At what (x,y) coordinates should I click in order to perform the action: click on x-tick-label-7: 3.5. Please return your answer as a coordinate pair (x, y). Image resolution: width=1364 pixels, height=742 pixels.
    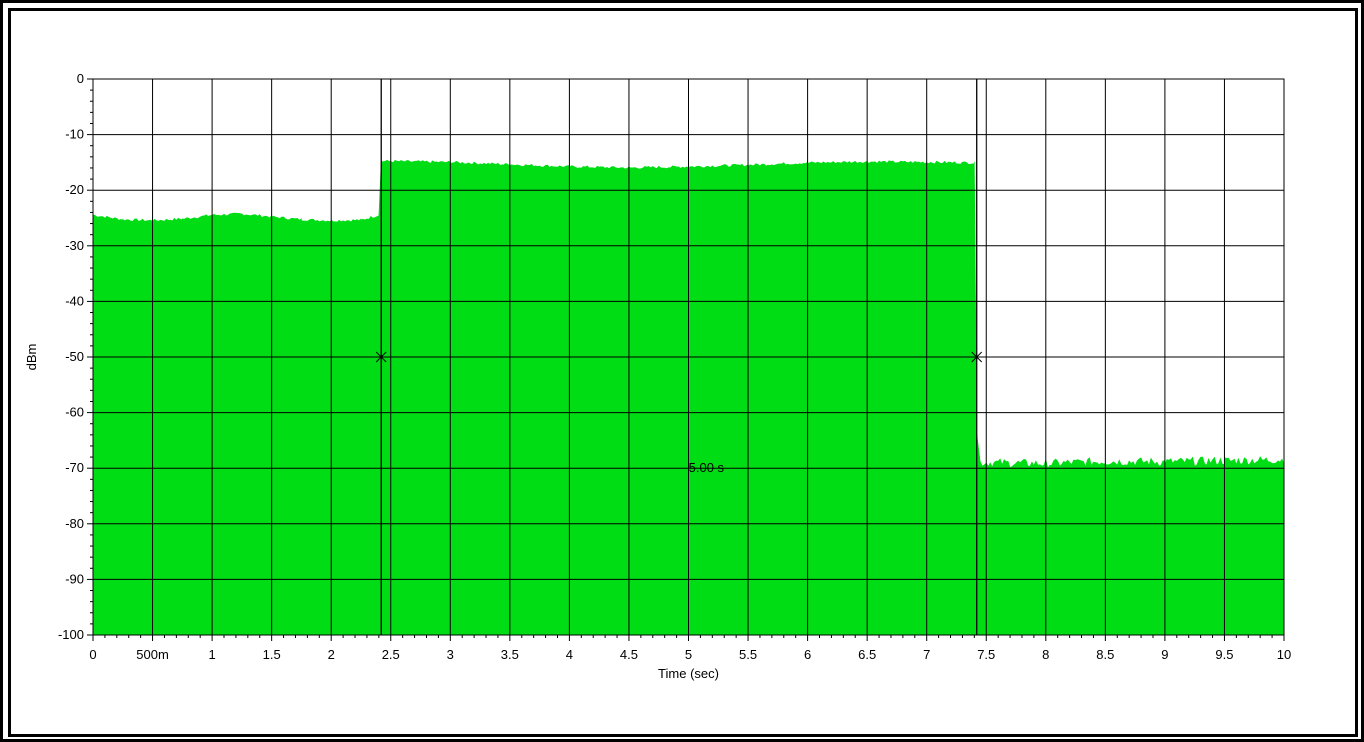
    Looking at the image, I should click on (510, 654).